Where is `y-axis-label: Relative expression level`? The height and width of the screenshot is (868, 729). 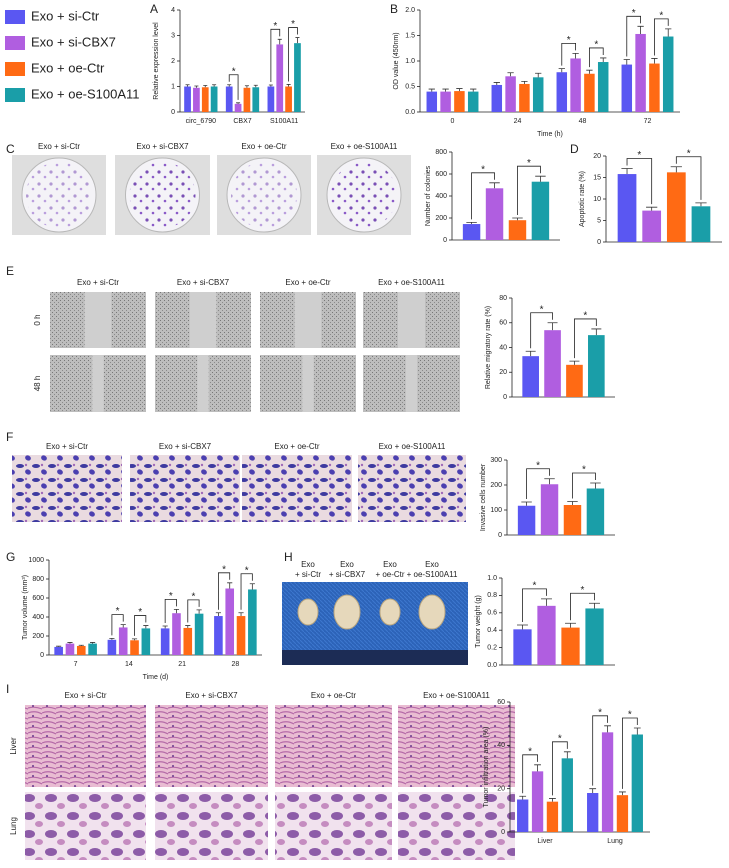 y-axis-label: Relative expression level is located at coordinates (156, 61).